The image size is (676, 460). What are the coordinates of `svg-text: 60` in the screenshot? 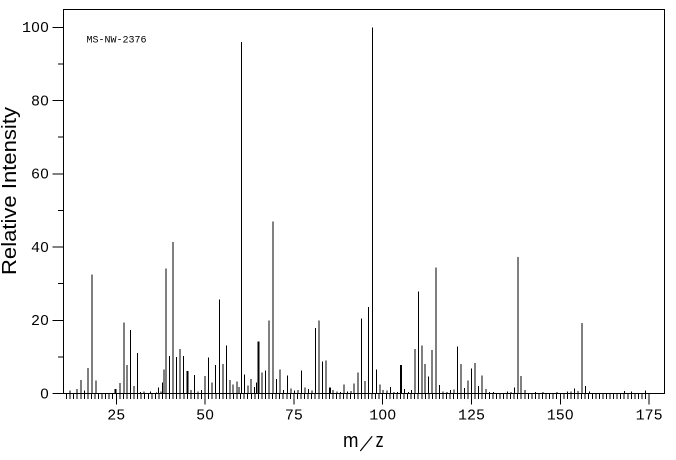 It's located at (40, 175).